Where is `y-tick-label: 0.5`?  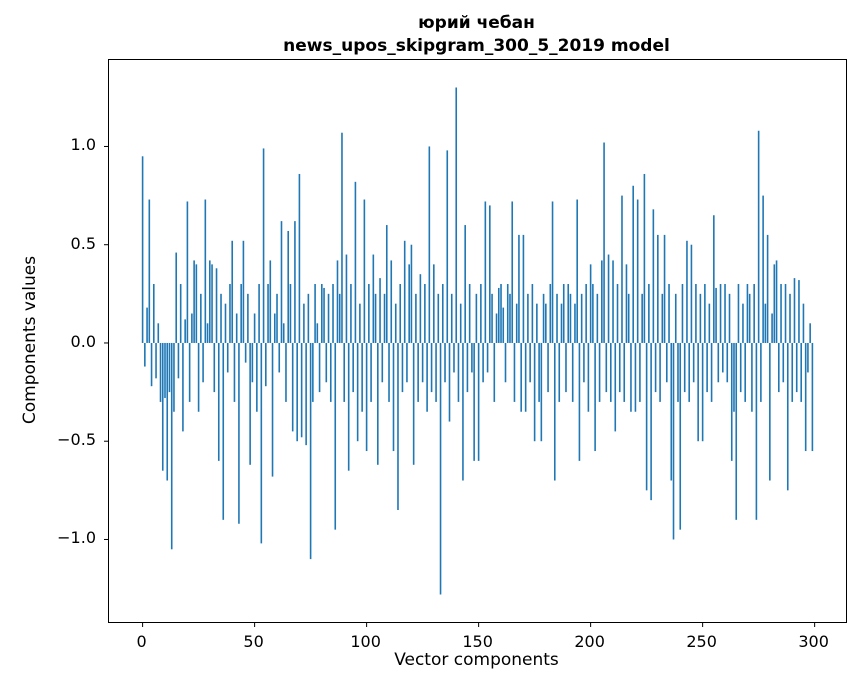 y-tick-label: 0.5 is located at coordinates (83, 243).